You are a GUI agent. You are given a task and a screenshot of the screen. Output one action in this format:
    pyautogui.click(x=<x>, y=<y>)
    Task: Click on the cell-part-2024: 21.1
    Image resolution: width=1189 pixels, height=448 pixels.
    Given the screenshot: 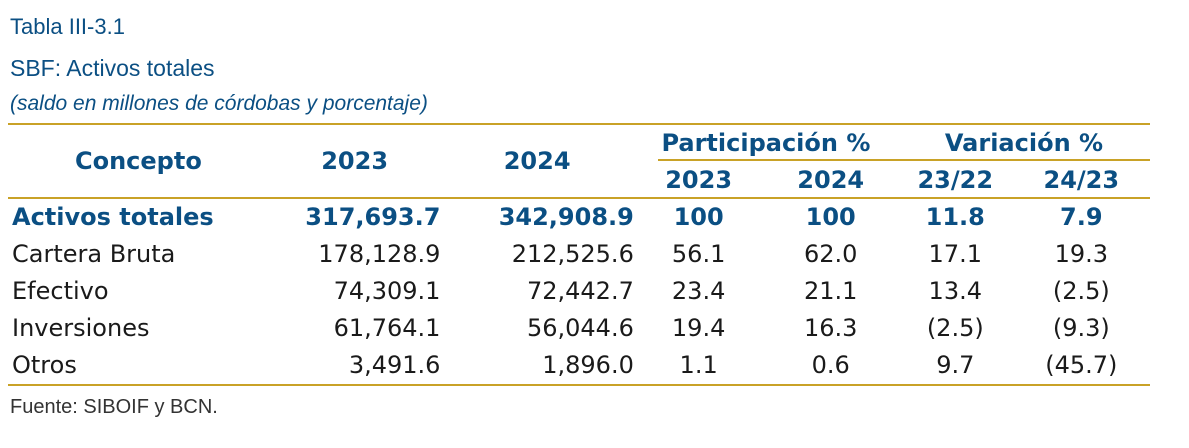 What is the action you would take?
    pyautogui.click(x=830, y=290)
    